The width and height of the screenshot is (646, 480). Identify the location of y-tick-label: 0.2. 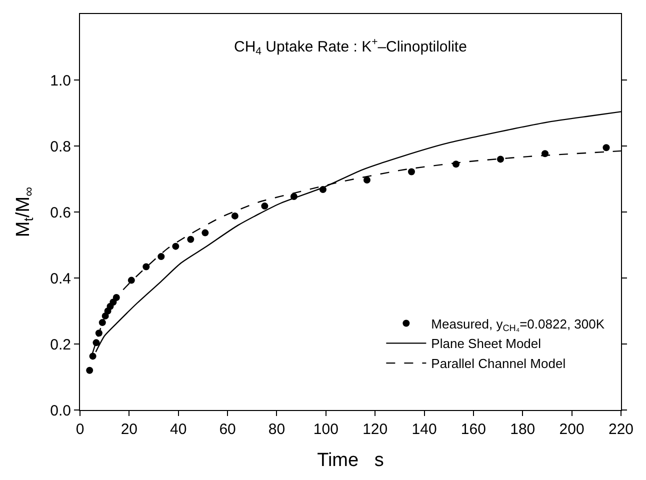
(60, 345).